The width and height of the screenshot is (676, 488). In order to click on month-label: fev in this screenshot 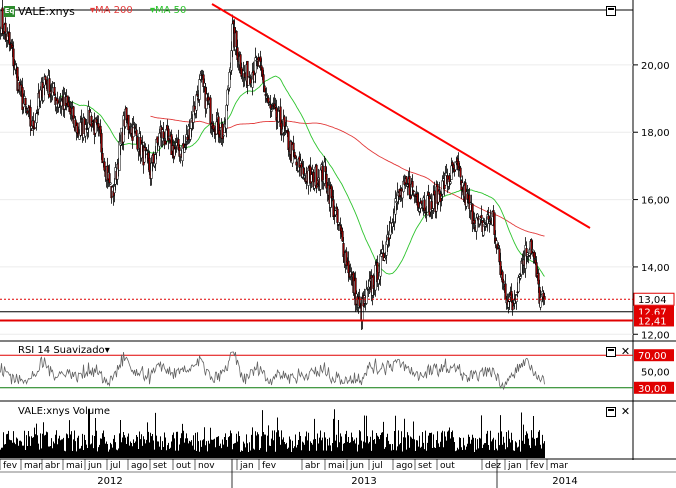, I will do `click(10, 466)`.